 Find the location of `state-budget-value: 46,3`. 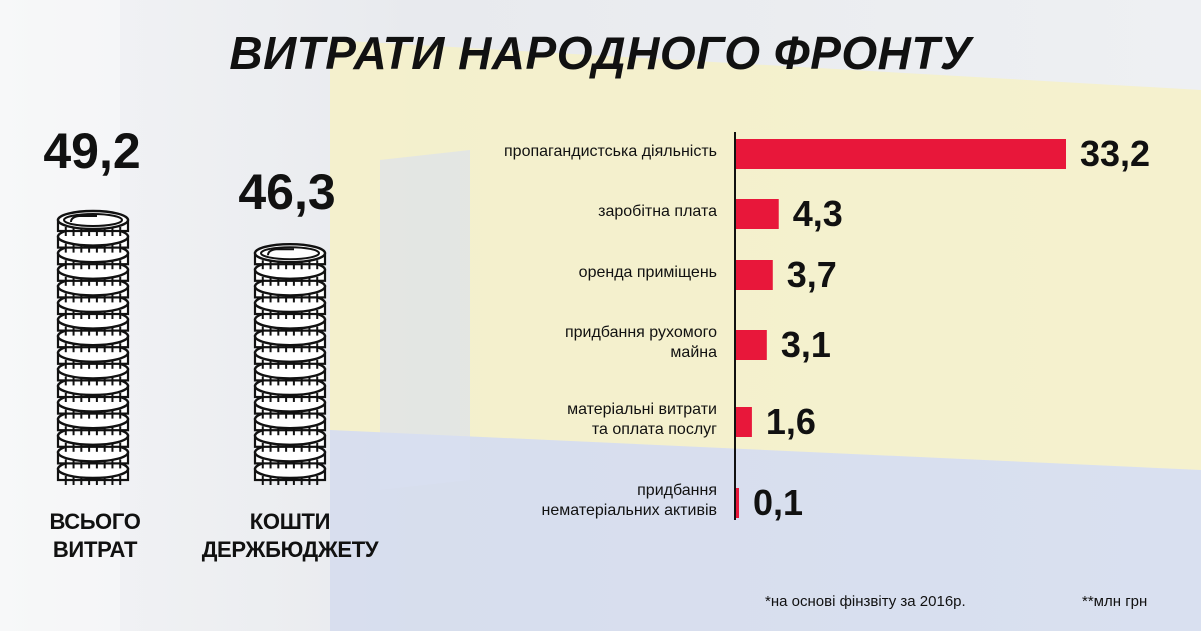

state-budget-value: 46,3 is located at coordinates (287, 192).